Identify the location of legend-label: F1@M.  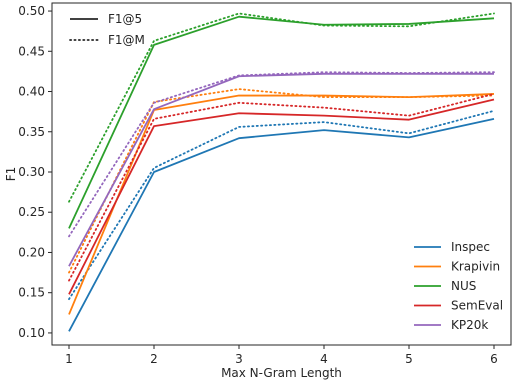
(126, 40).